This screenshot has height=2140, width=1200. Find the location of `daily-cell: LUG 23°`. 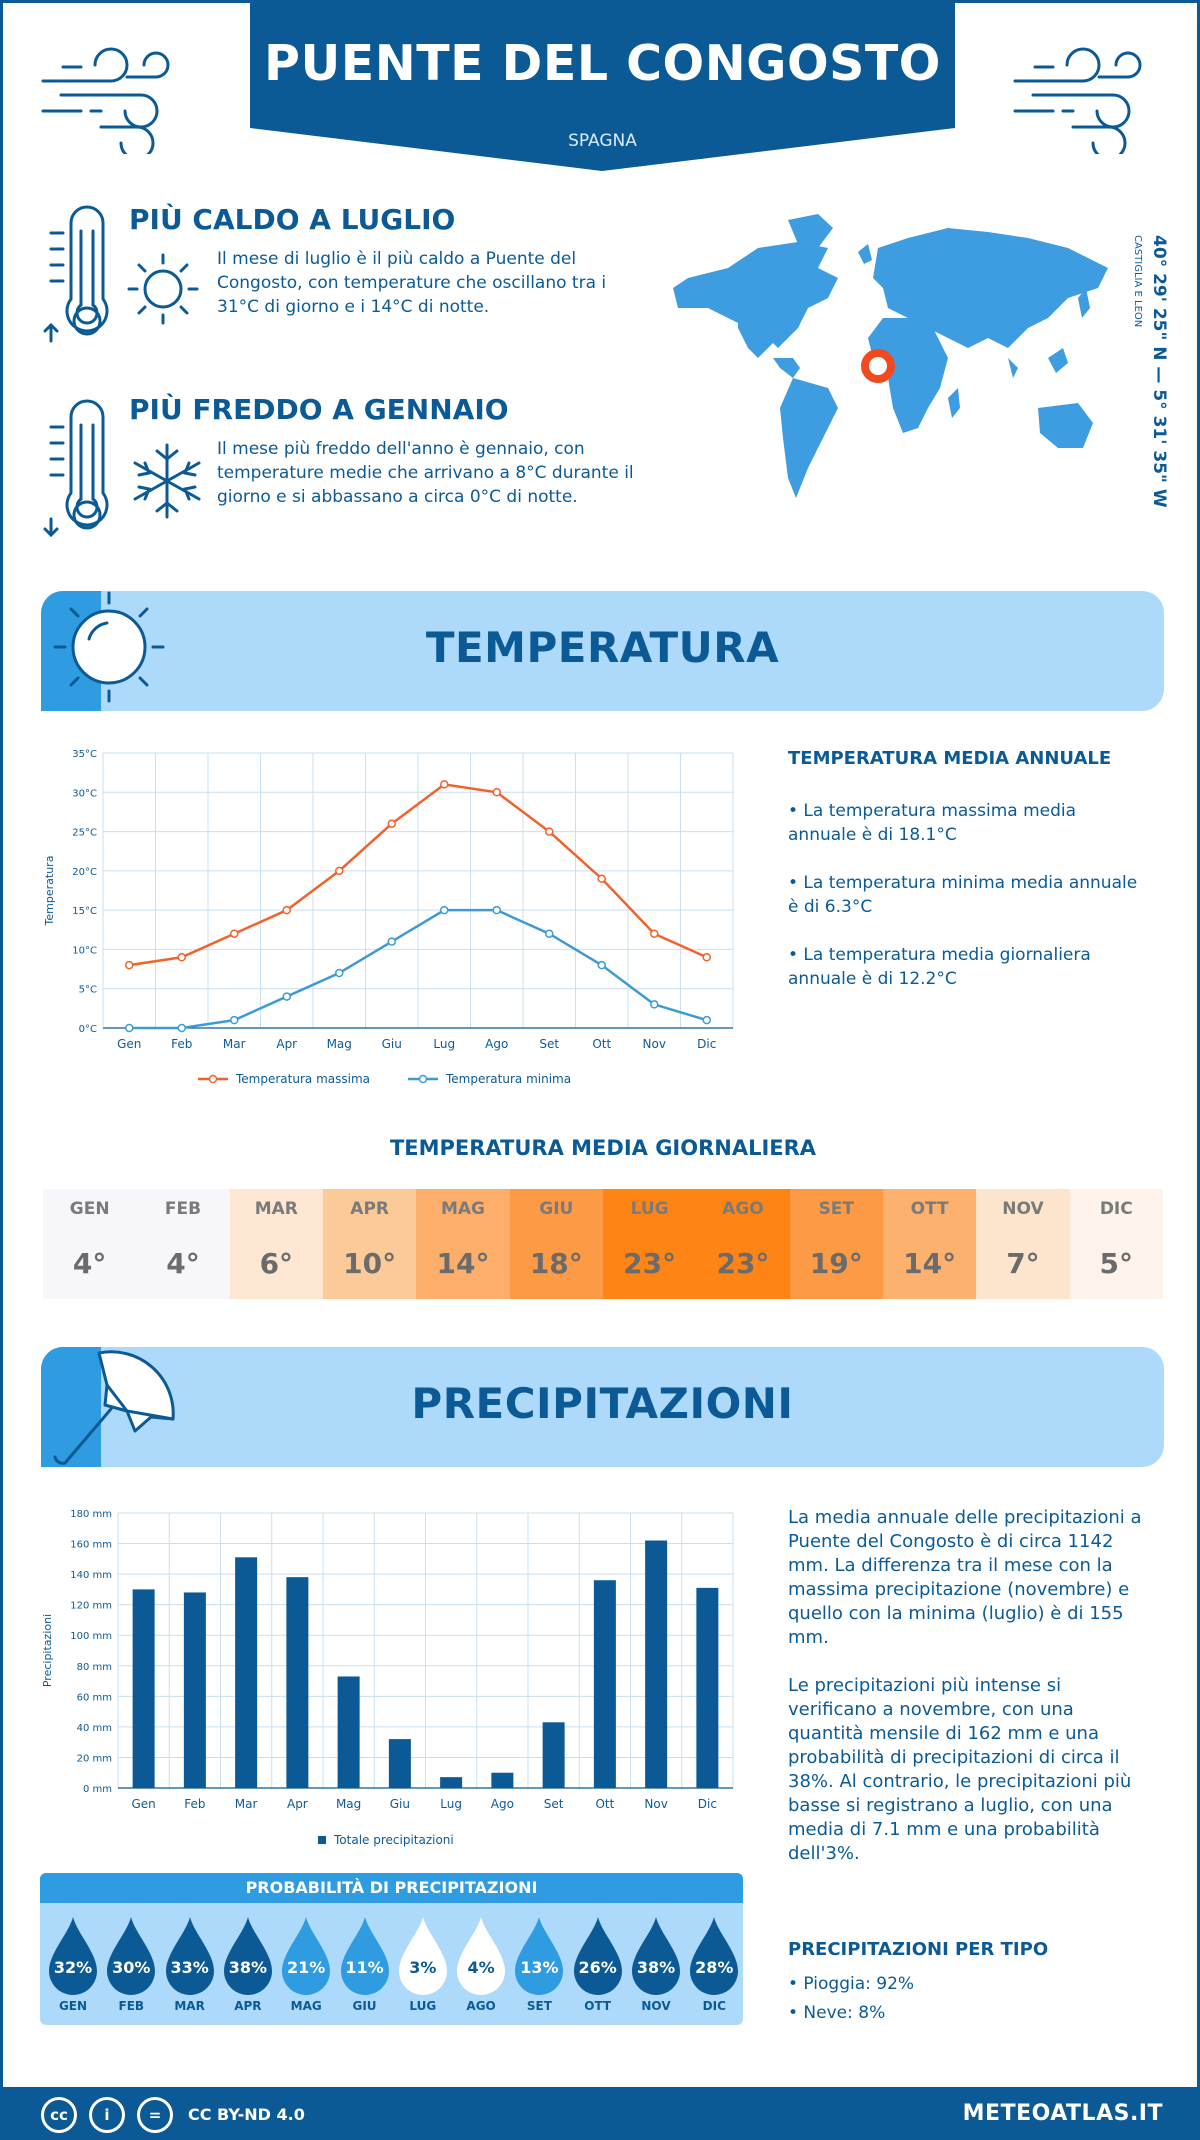

daily-cell: LUG 23° is located at coordinates (649, 1244).